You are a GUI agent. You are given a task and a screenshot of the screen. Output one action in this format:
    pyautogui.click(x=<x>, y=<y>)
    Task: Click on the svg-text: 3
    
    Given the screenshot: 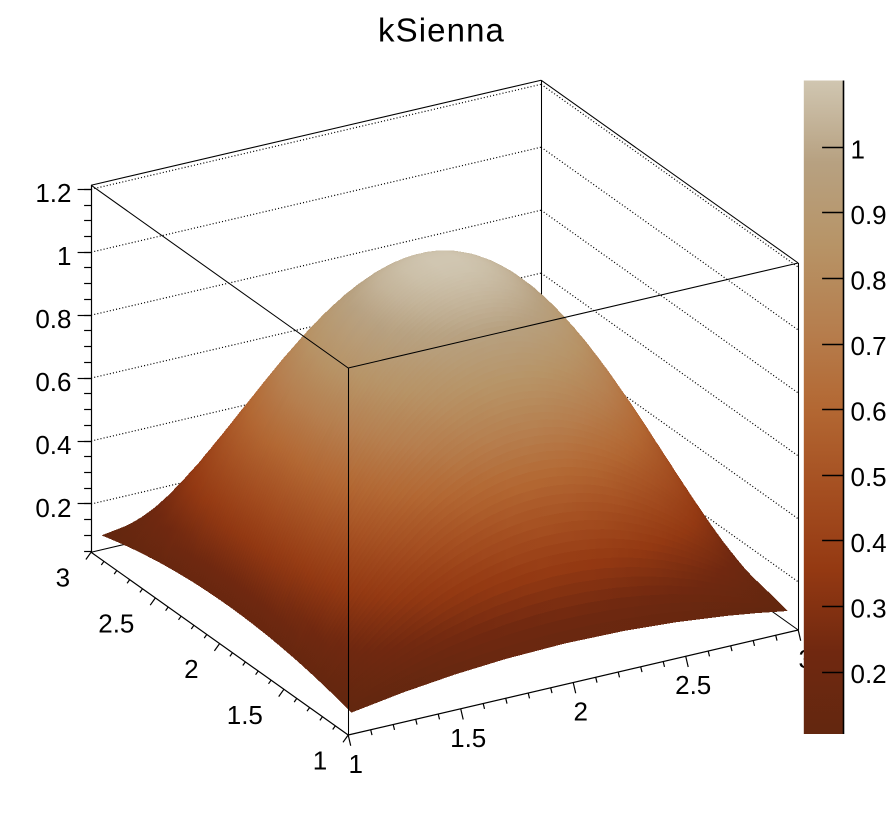 What is the action you would take?
    pyautogui.click(x=63, y=578)
    